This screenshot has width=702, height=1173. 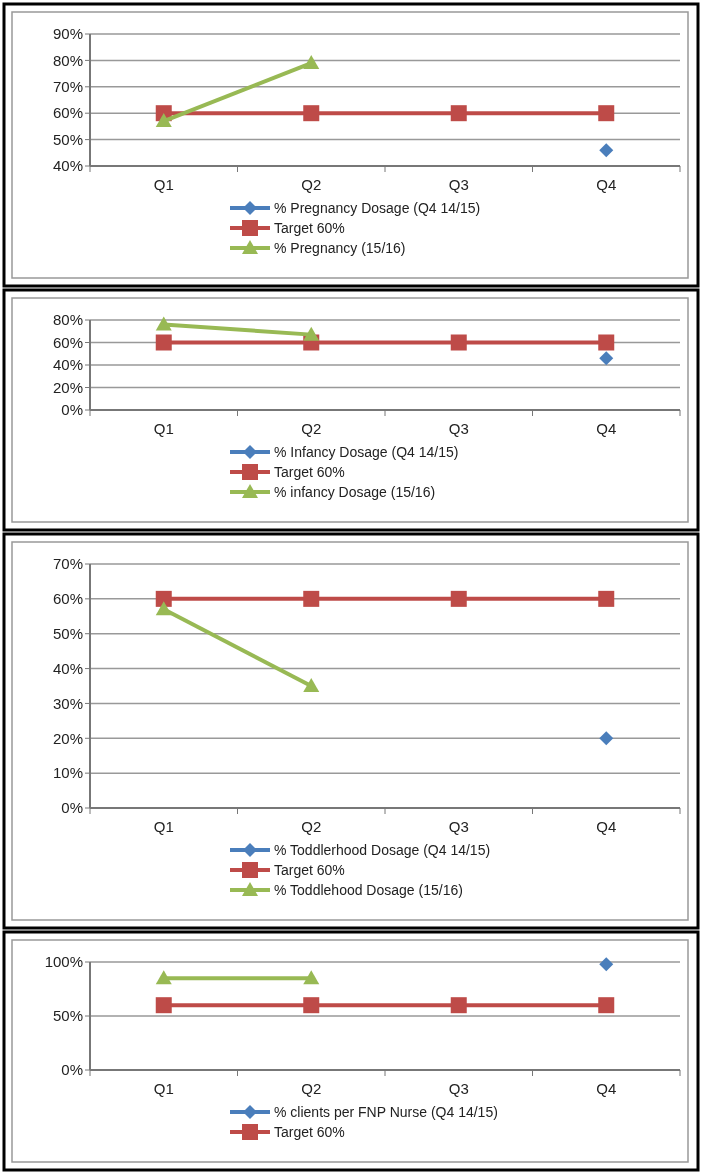 I want to click on y-tick-label: 30%, so click(x=67, y=703).